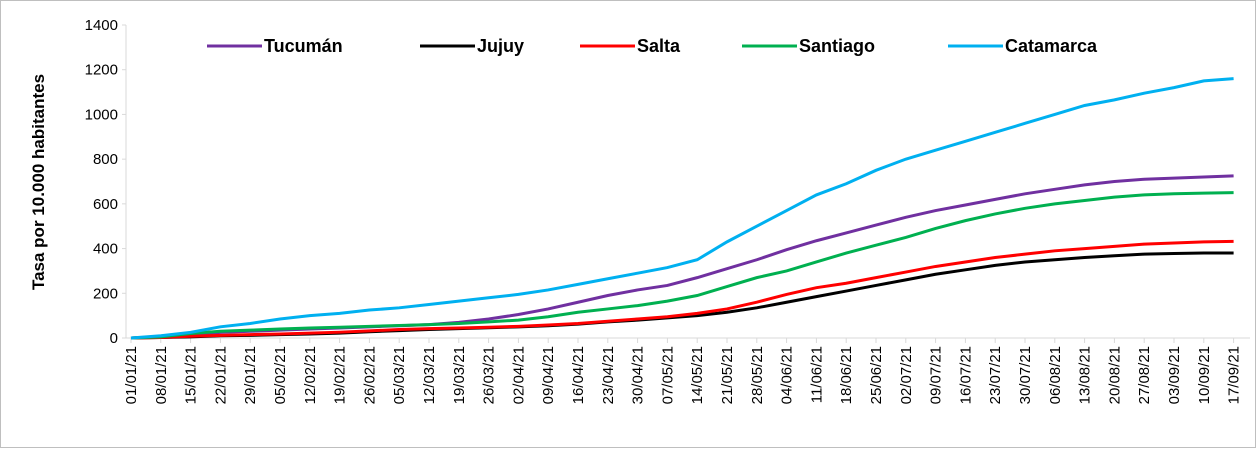 Image resolution: width=1256 pixels, height=453 pixels. What do you see at coordinates (1204, 375) in the screenshot?
I see `x-tick-label: 10/09/21` at bounding box center [1204, 375].